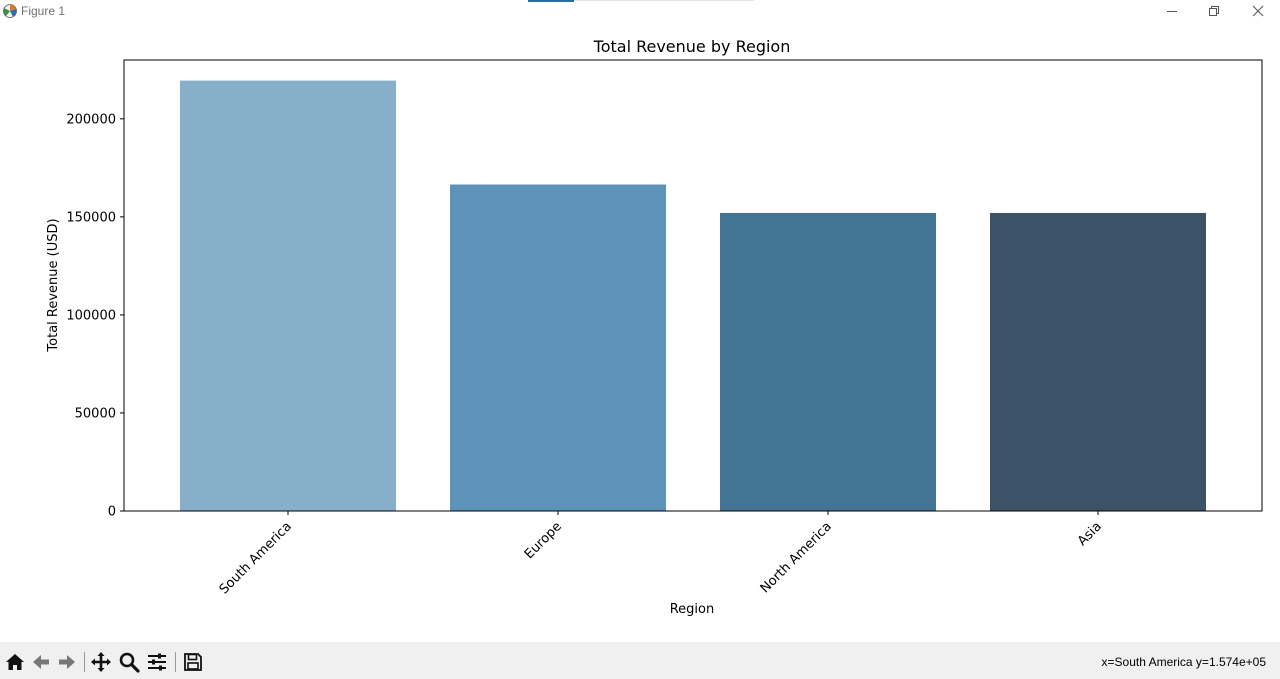  Describe the element at coordinates (664, 0) in the screenshot. I see `title-bar-divider` at that location.